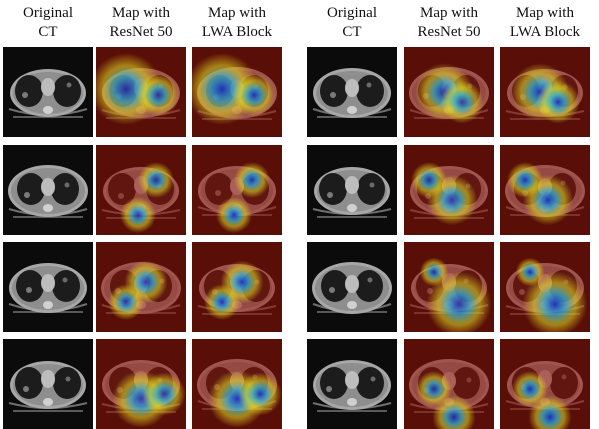  Describe the element at coordinates (141, 287) in the screenshot. I see `resnet50-heatmap-image-left-row3` at that location.